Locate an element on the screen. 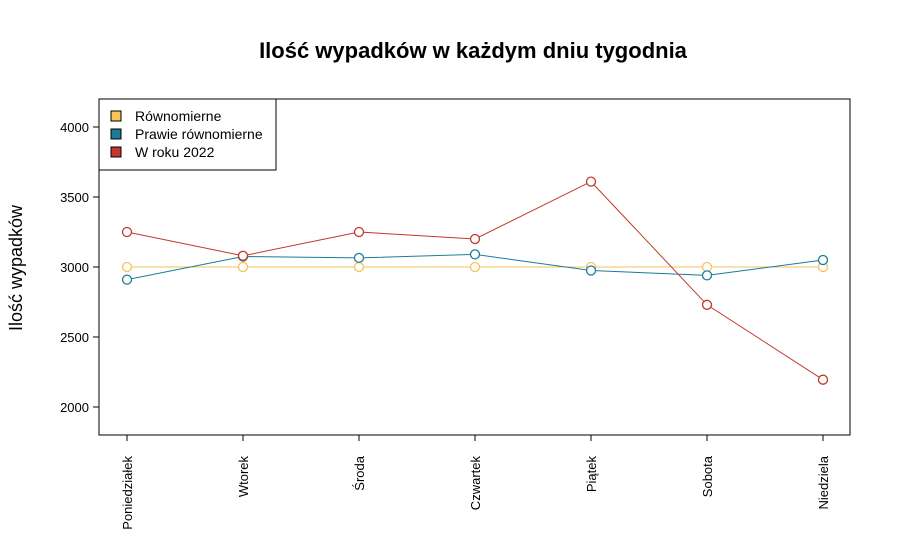 The image size is (901, 557). y-tick-label: 2000 is located at coordinates (74, 407).